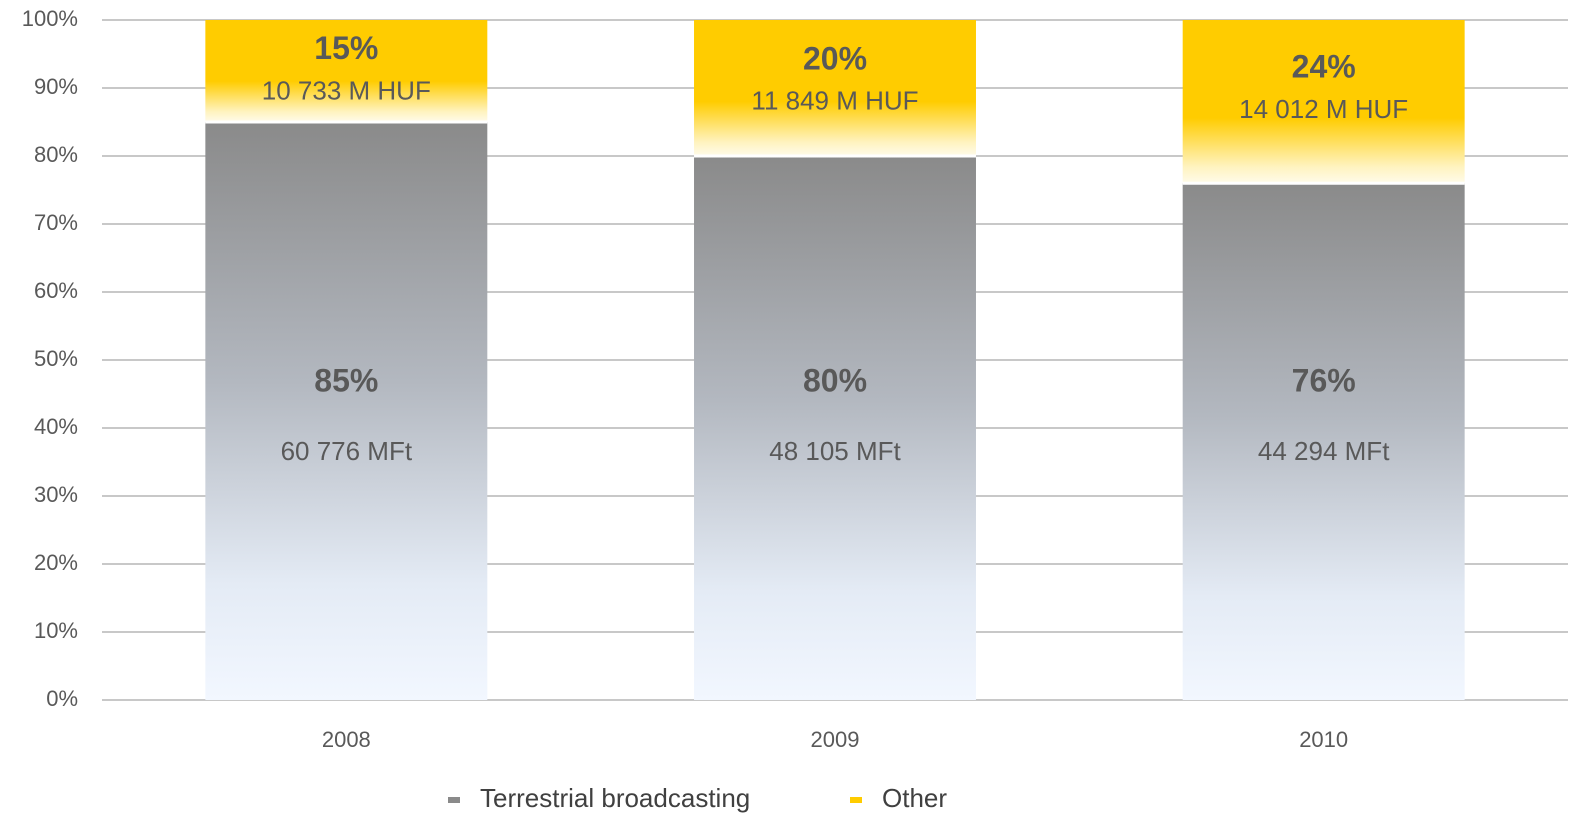  What do you see at coordinates (56, 222) in the screenshot?
I see `y-tick-label: 70%` at bounding box center [56, 222].